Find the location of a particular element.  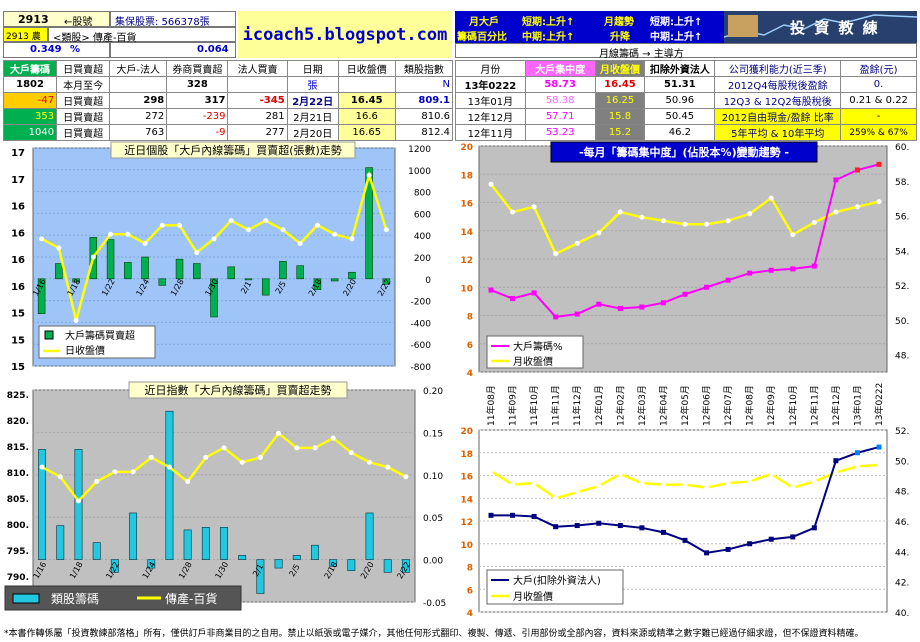

x-tick-label: 11年08月 is located at coordinates (491, 405).